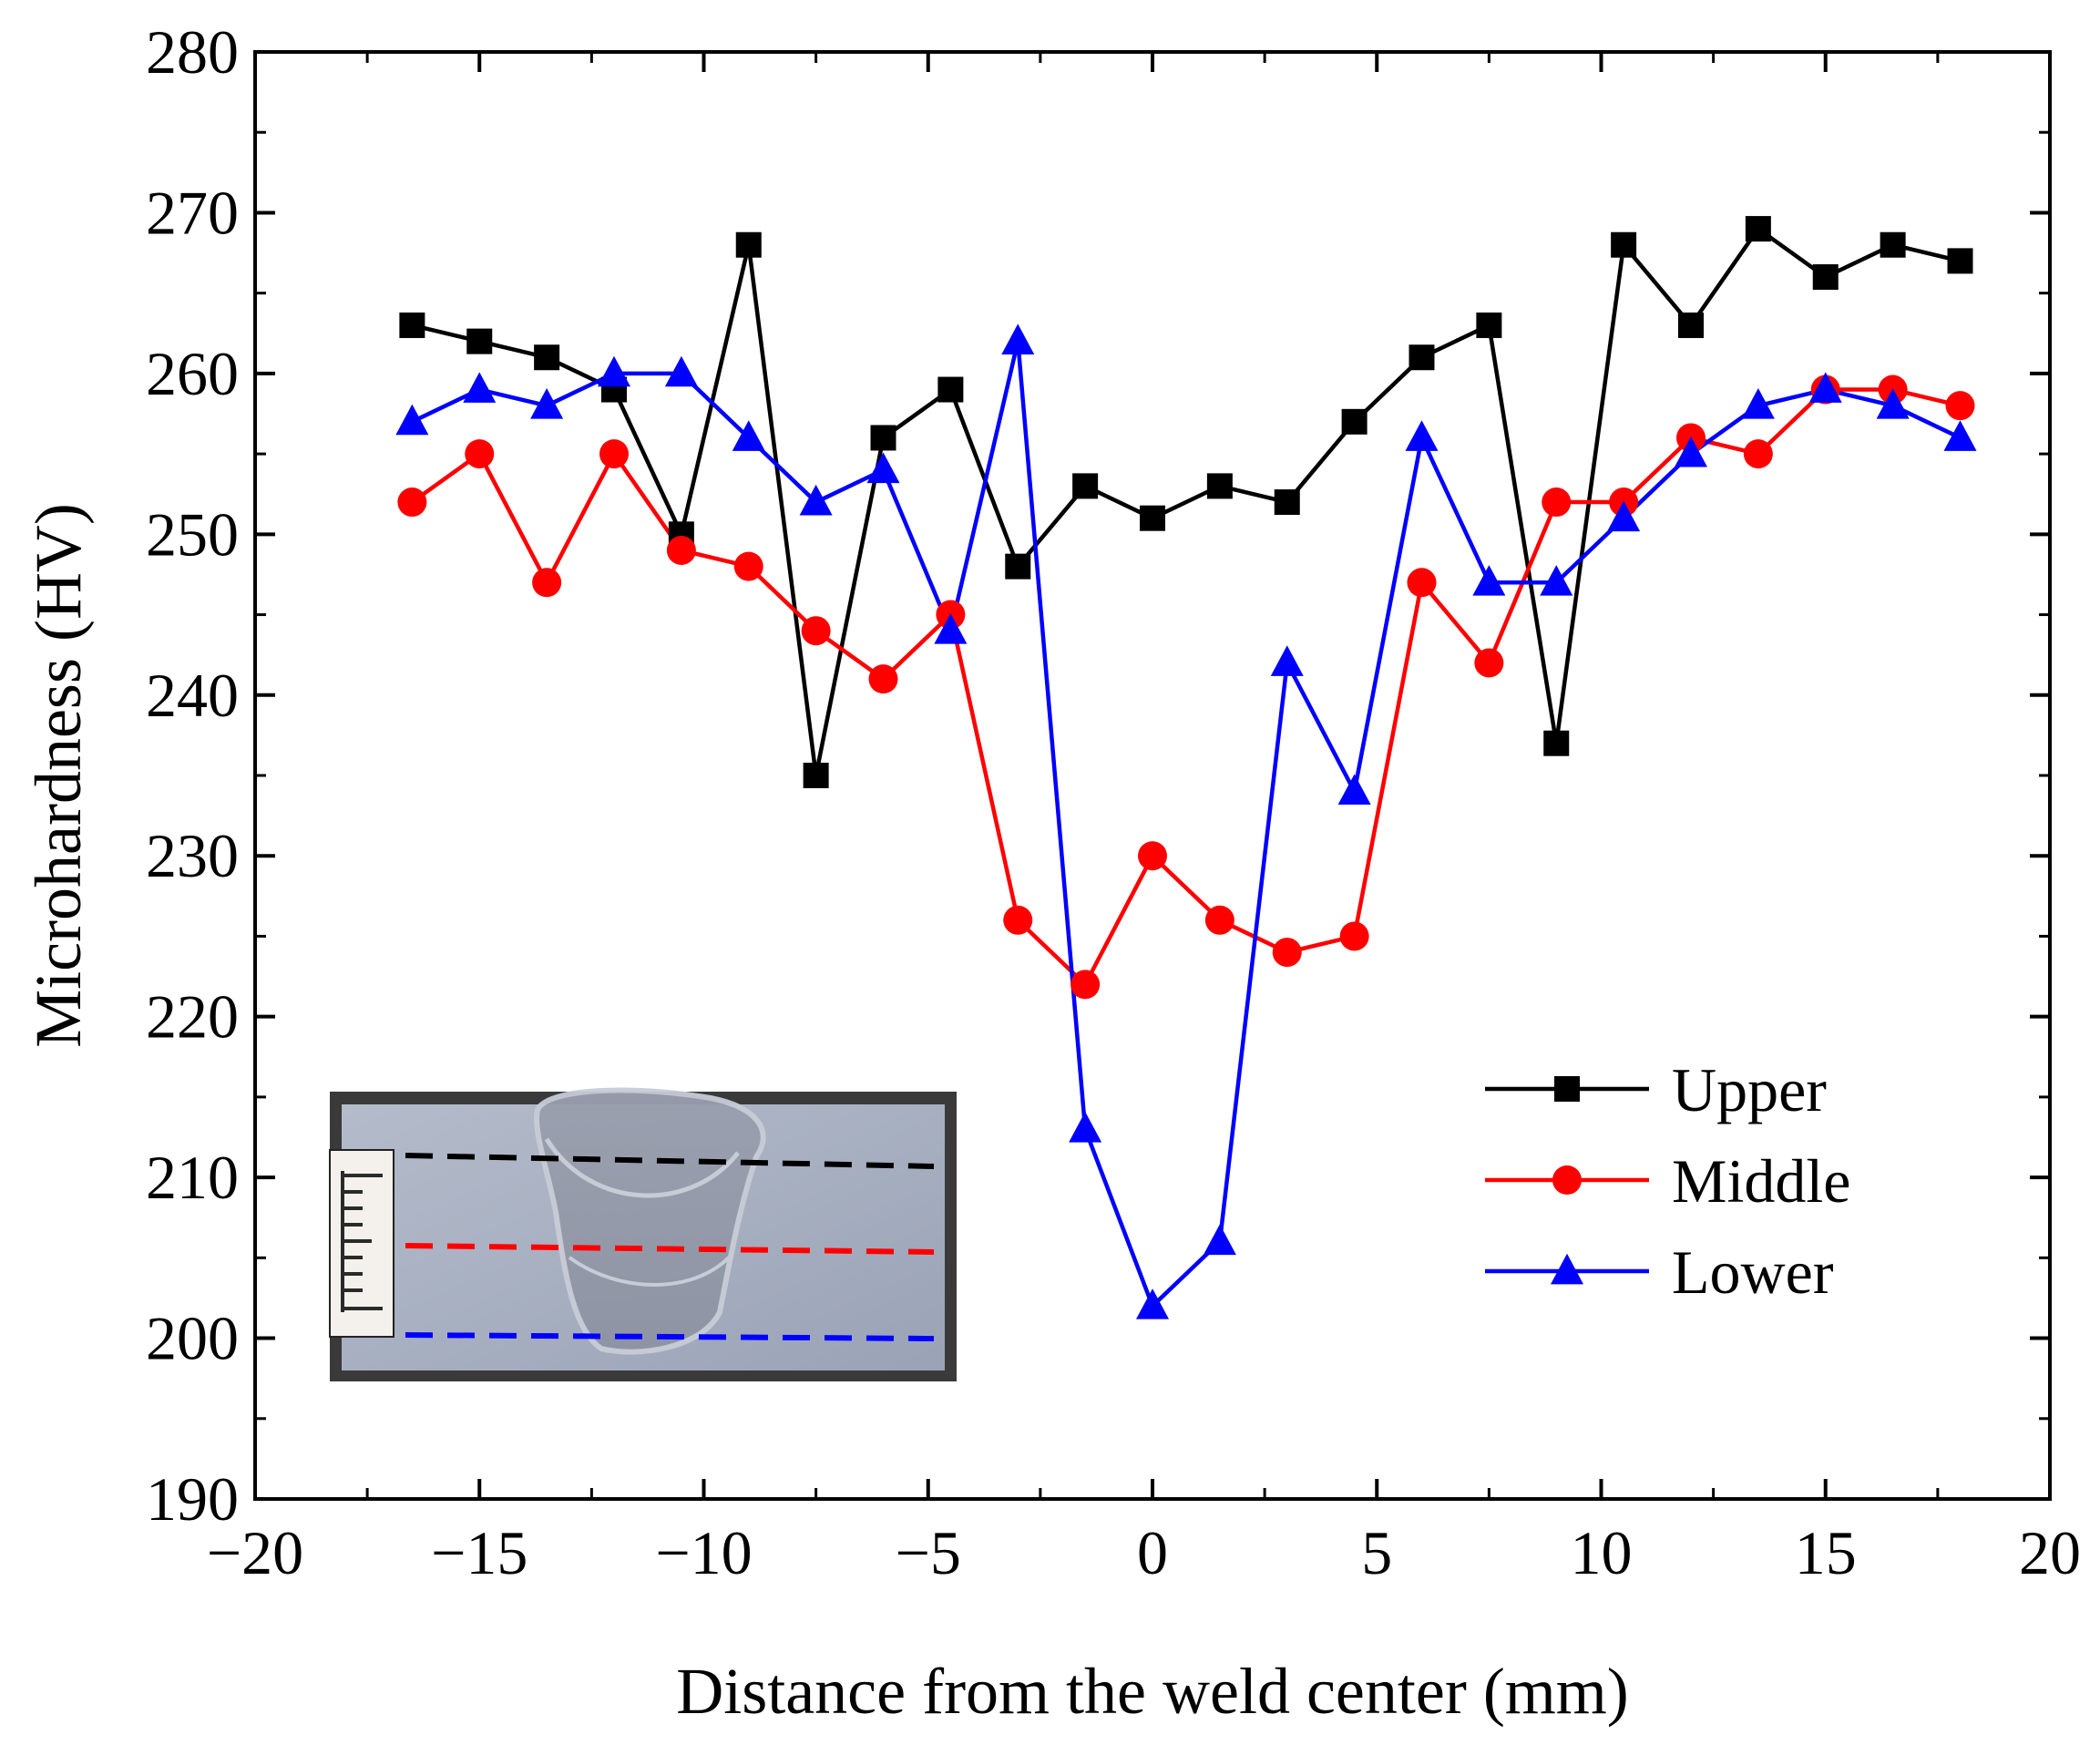  What do you see at coordinates (1153, 1692) in the screenshot?
I see `x-axis-title: Distance from the weld center (mm)` at bounding box center [1153, 1692].